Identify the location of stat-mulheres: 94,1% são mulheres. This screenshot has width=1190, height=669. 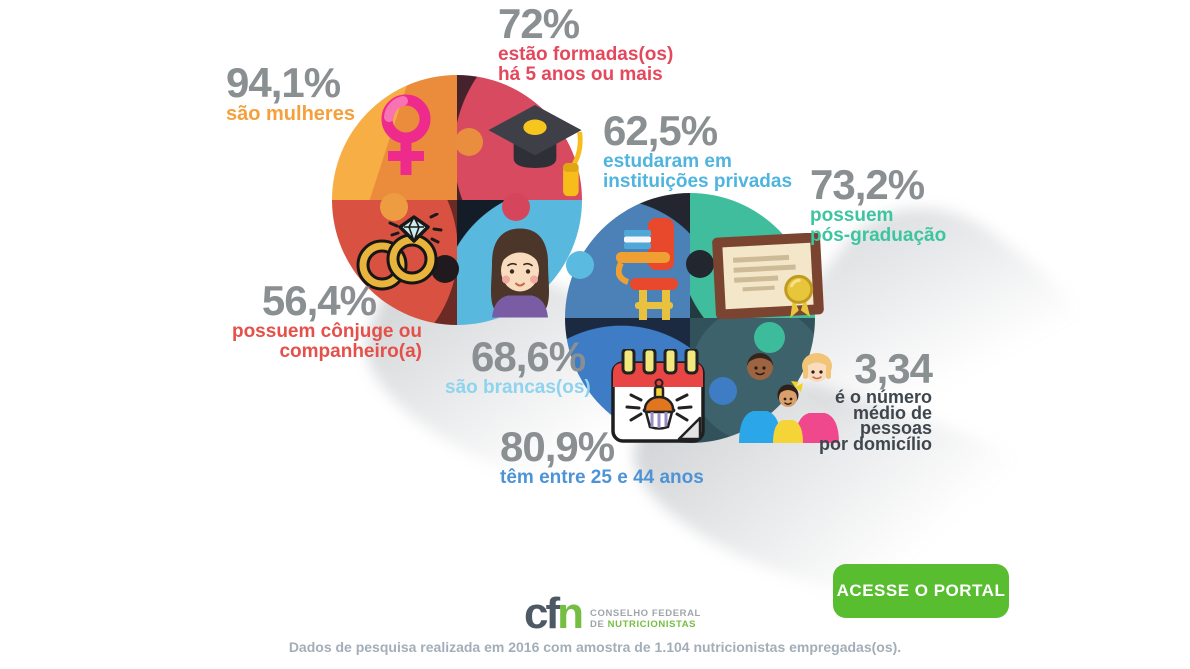
(290, 93).